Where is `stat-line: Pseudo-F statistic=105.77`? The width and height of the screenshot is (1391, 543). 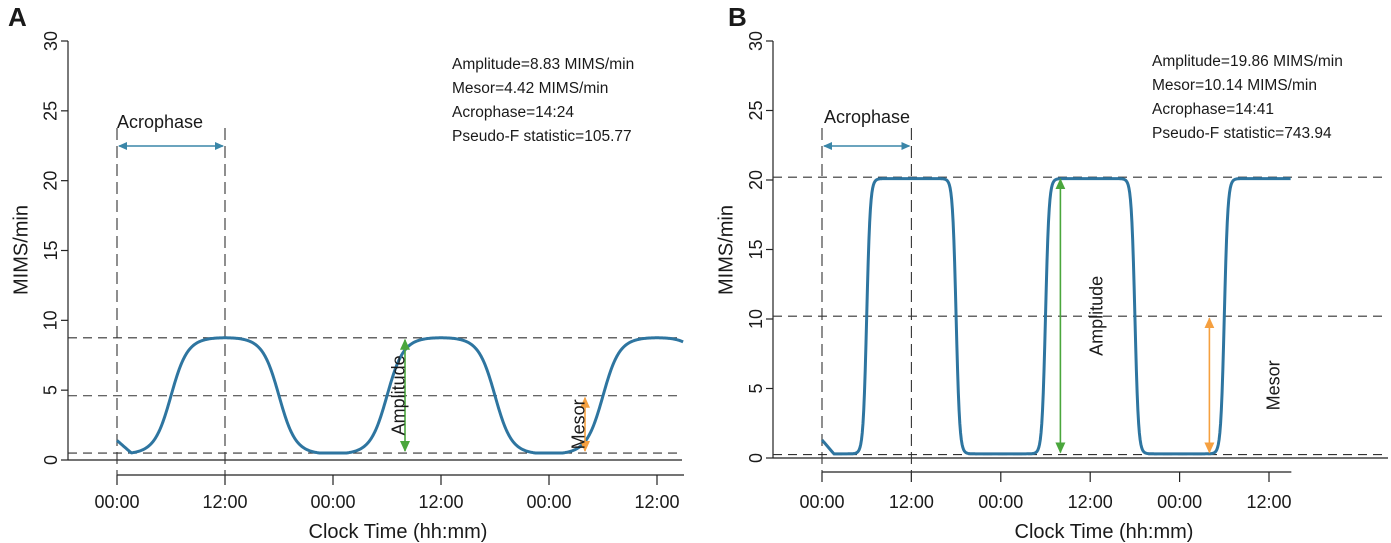 stat-line: Pseudo-F statistic=105.77 is located at coordinates (542, 136).